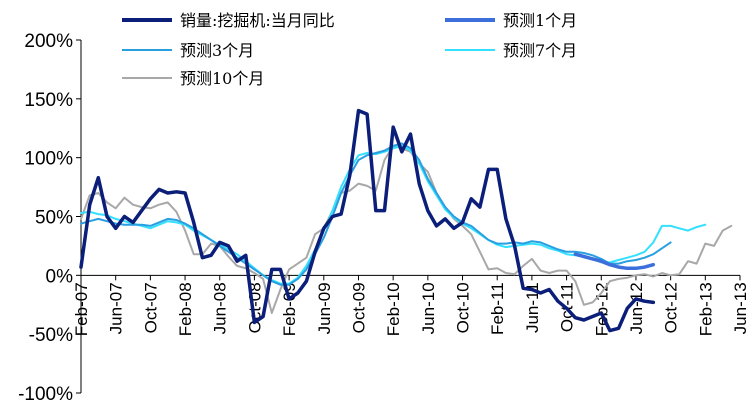  I want to click on x-tick-label: Jun-11, so click(532, 307).